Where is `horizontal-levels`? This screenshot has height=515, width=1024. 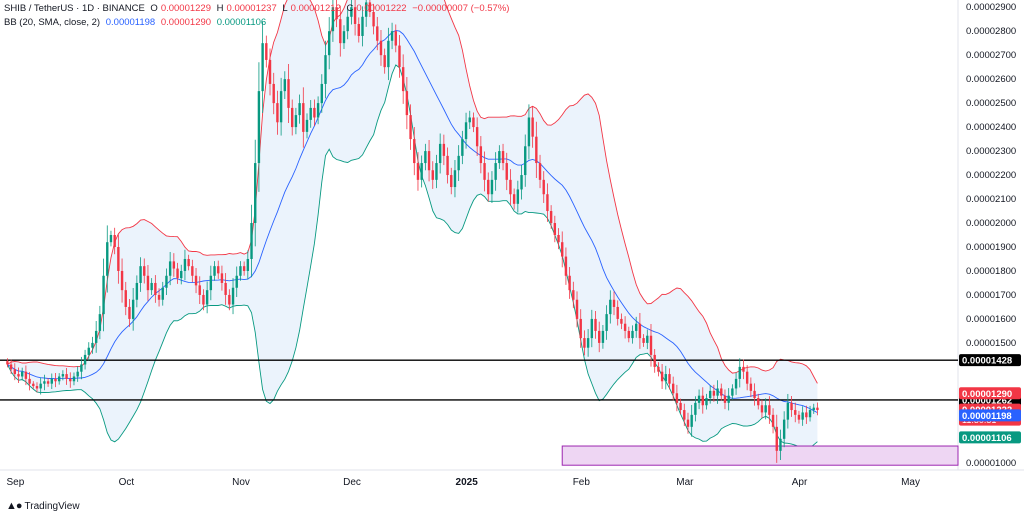 horizontal-levels is located at coordinates (479, 380).